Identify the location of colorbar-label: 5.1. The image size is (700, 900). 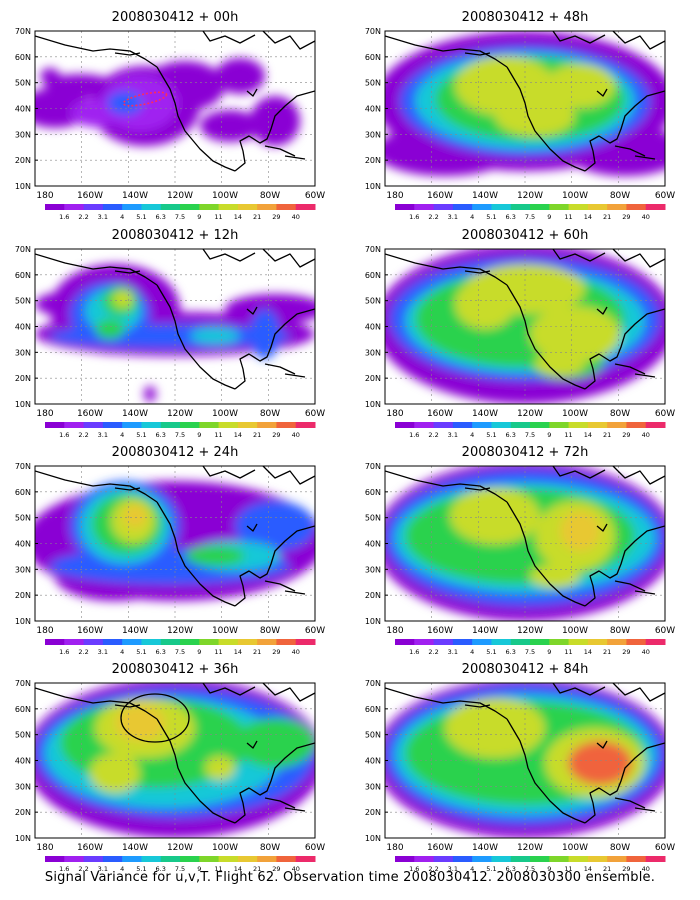
(141, 869).